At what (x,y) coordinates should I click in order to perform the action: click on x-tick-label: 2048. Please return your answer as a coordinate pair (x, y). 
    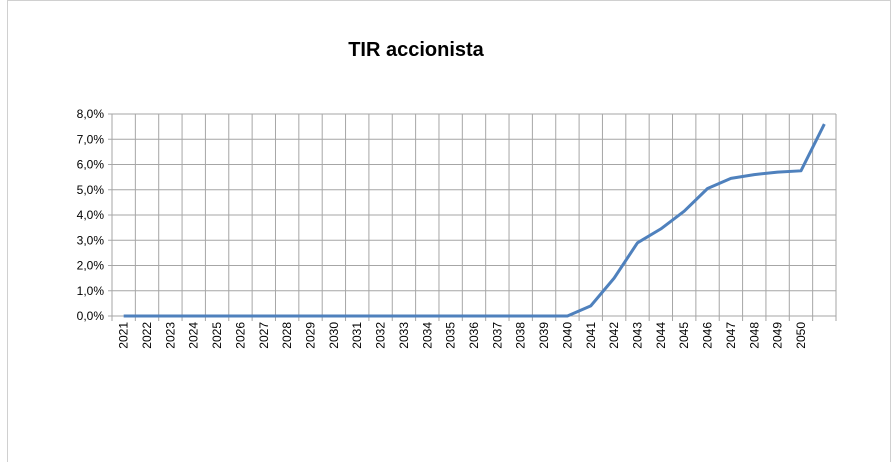
    Looking at the image, I should click on (754, 335).